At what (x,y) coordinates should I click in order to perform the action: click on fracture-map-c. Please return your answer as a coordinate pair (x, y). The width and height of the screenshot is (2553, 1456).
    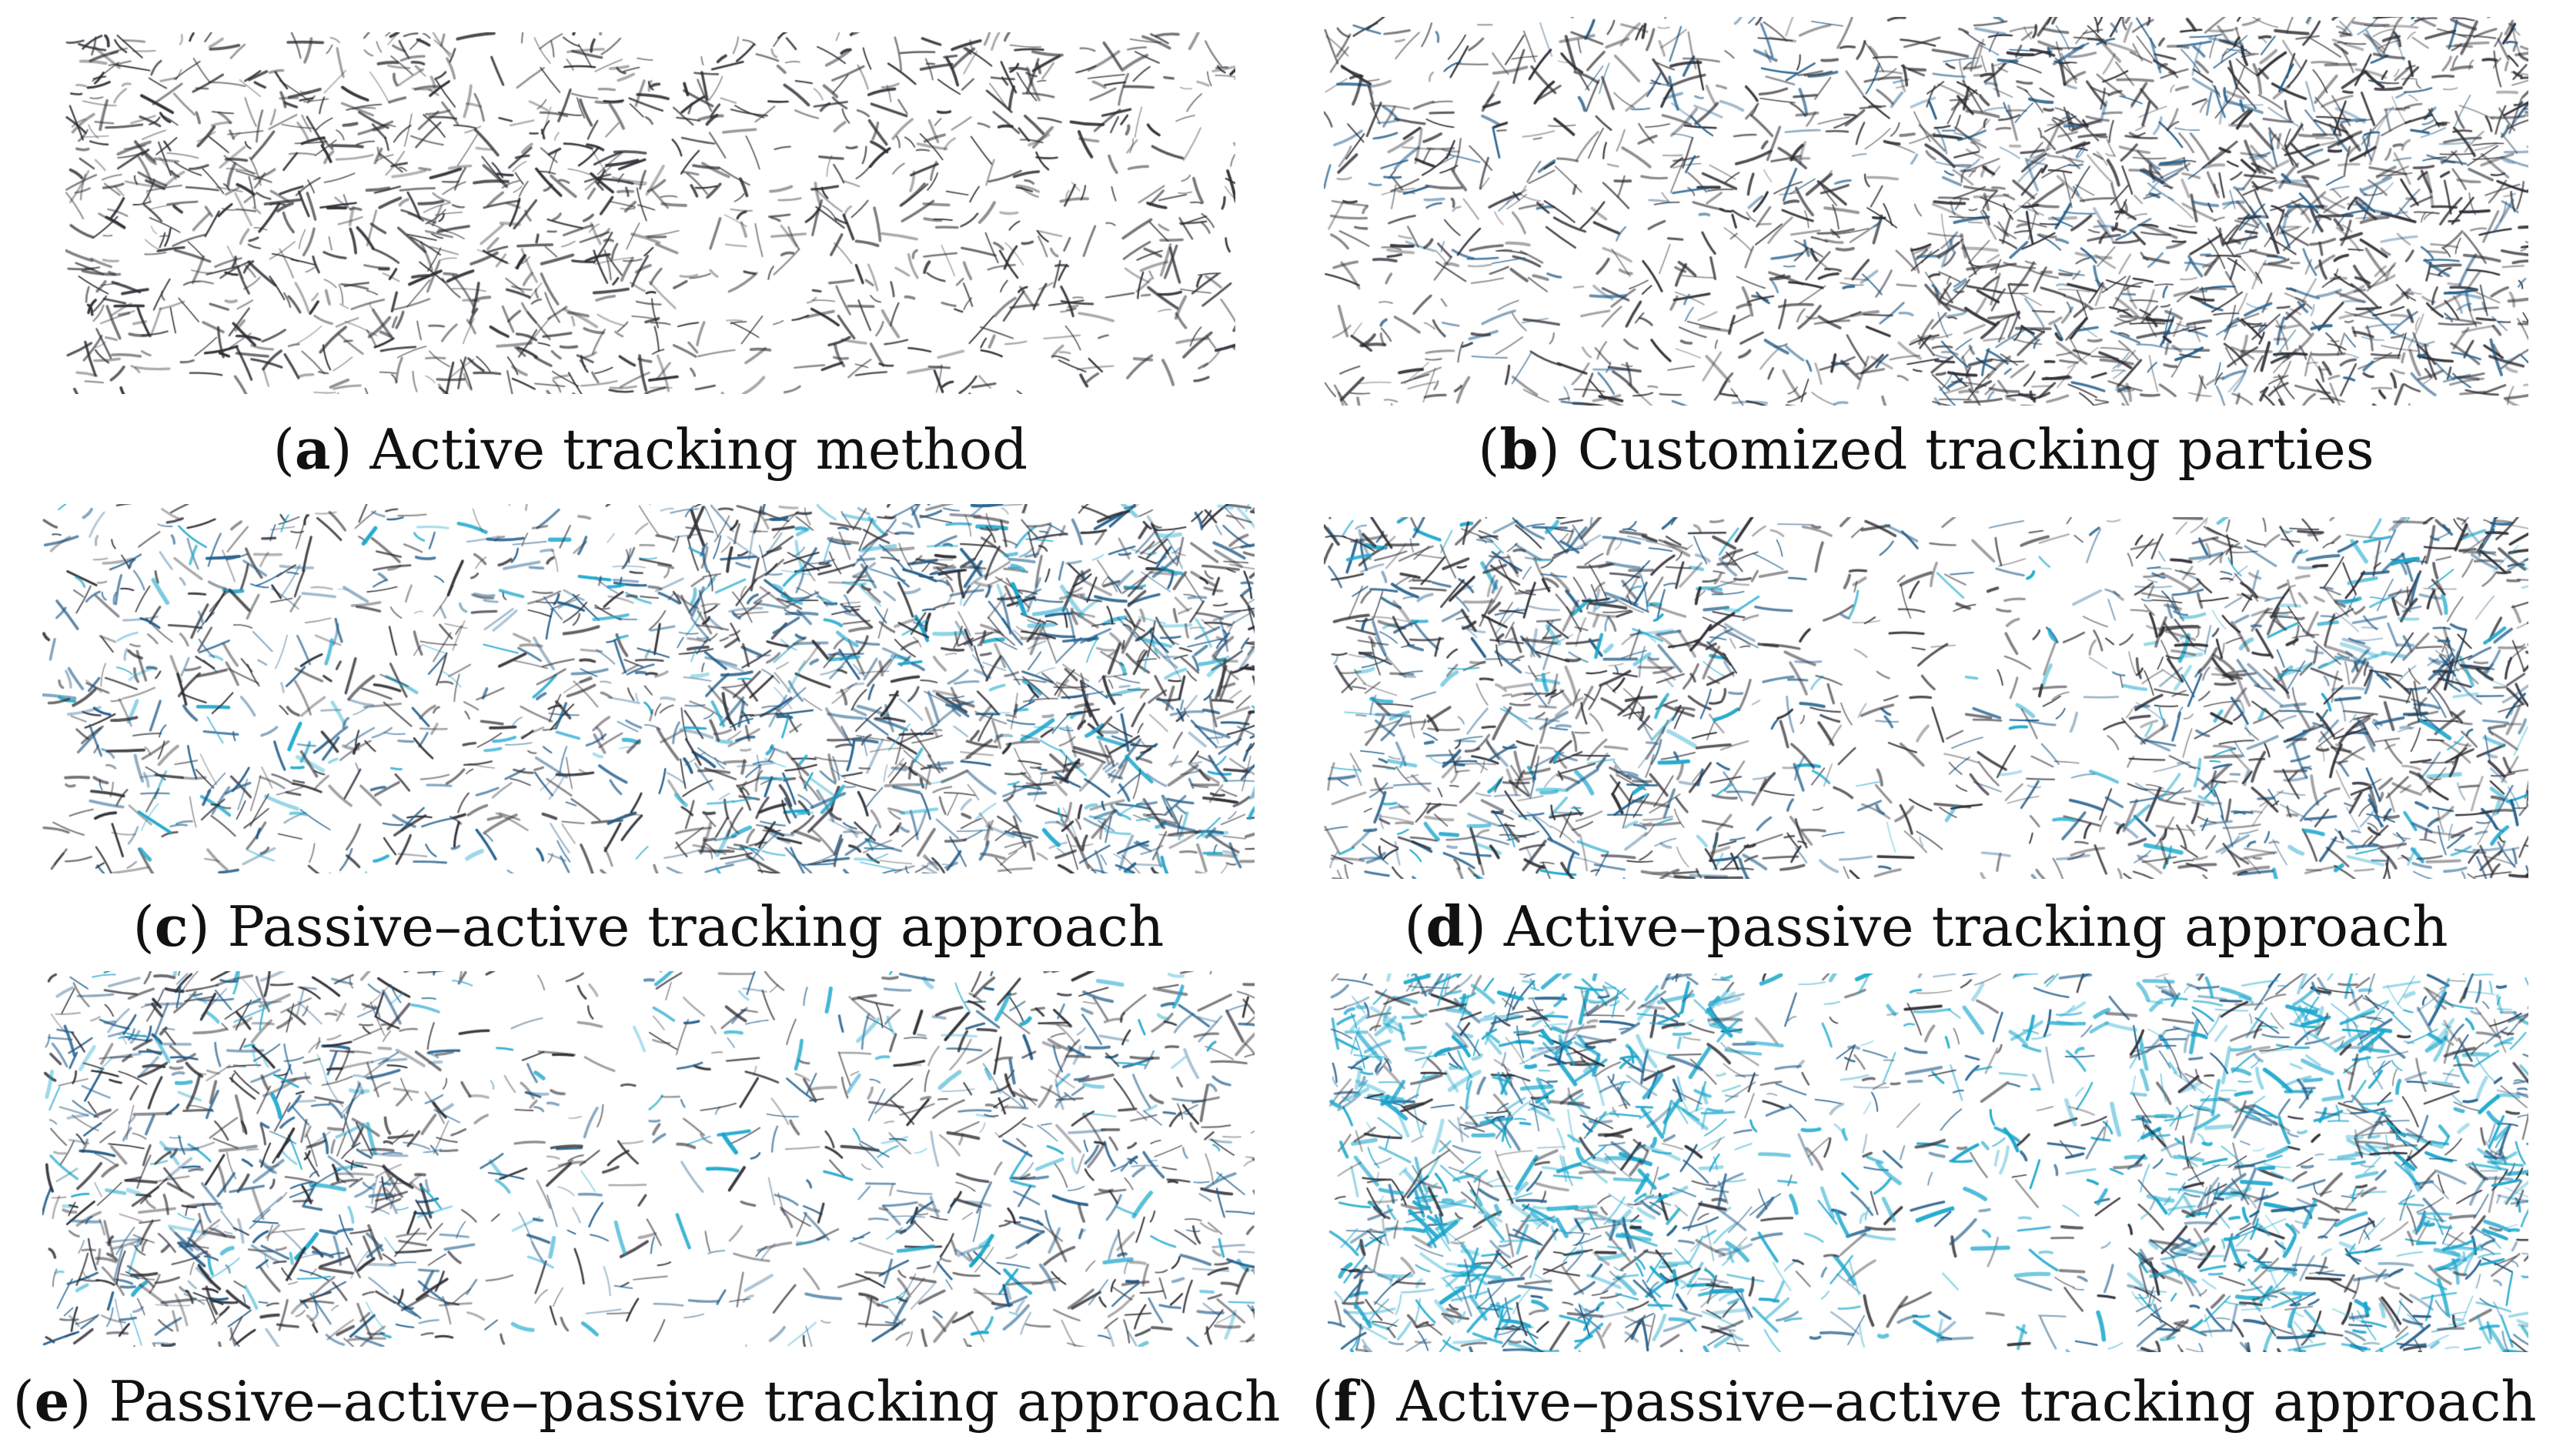
    Looking at the image, I should click on (648, 688).